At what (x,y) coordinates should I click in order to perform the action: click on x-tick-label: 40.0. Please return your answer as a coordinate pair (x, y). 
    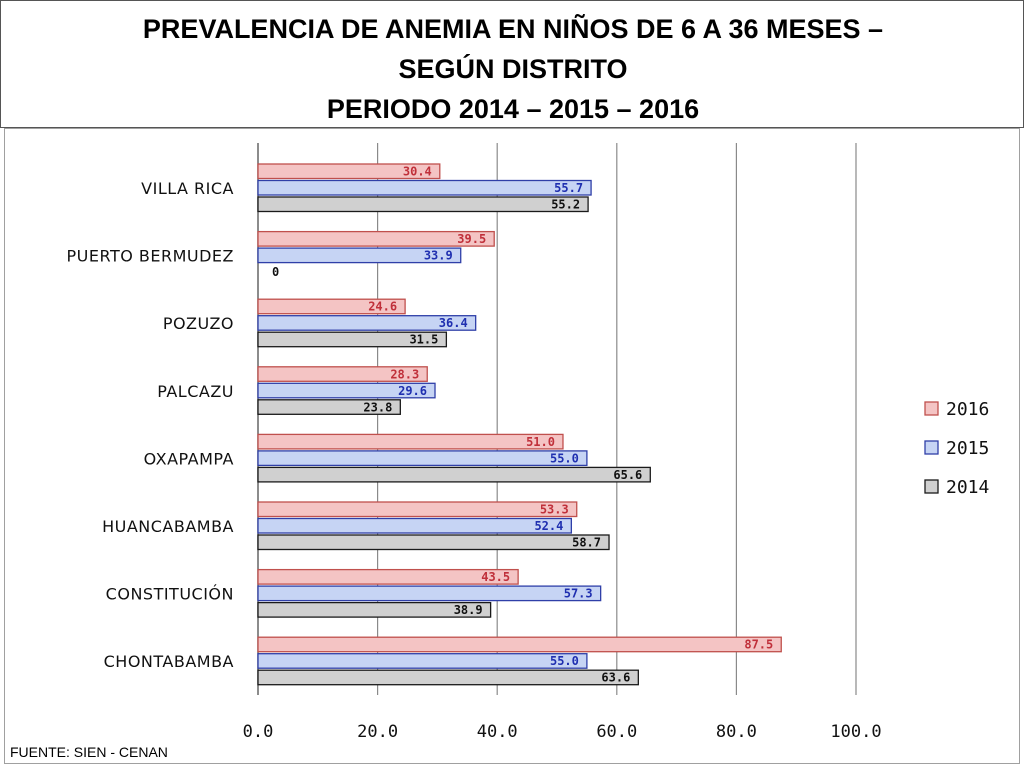
    Looking at the image, I should click on (497, 732).